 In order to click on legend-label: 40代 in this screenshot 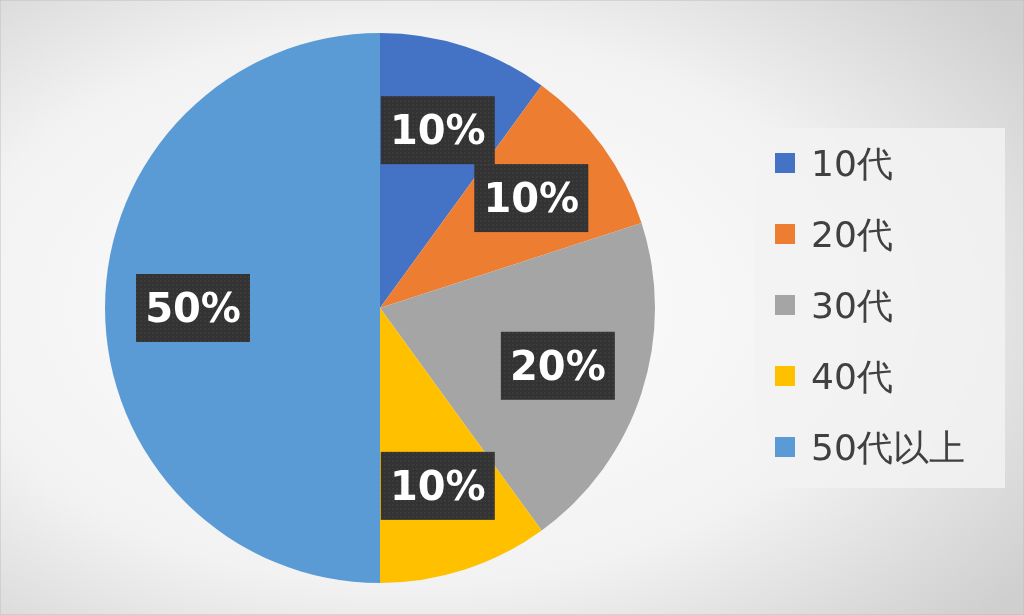, I will do `click(852, 376)`.